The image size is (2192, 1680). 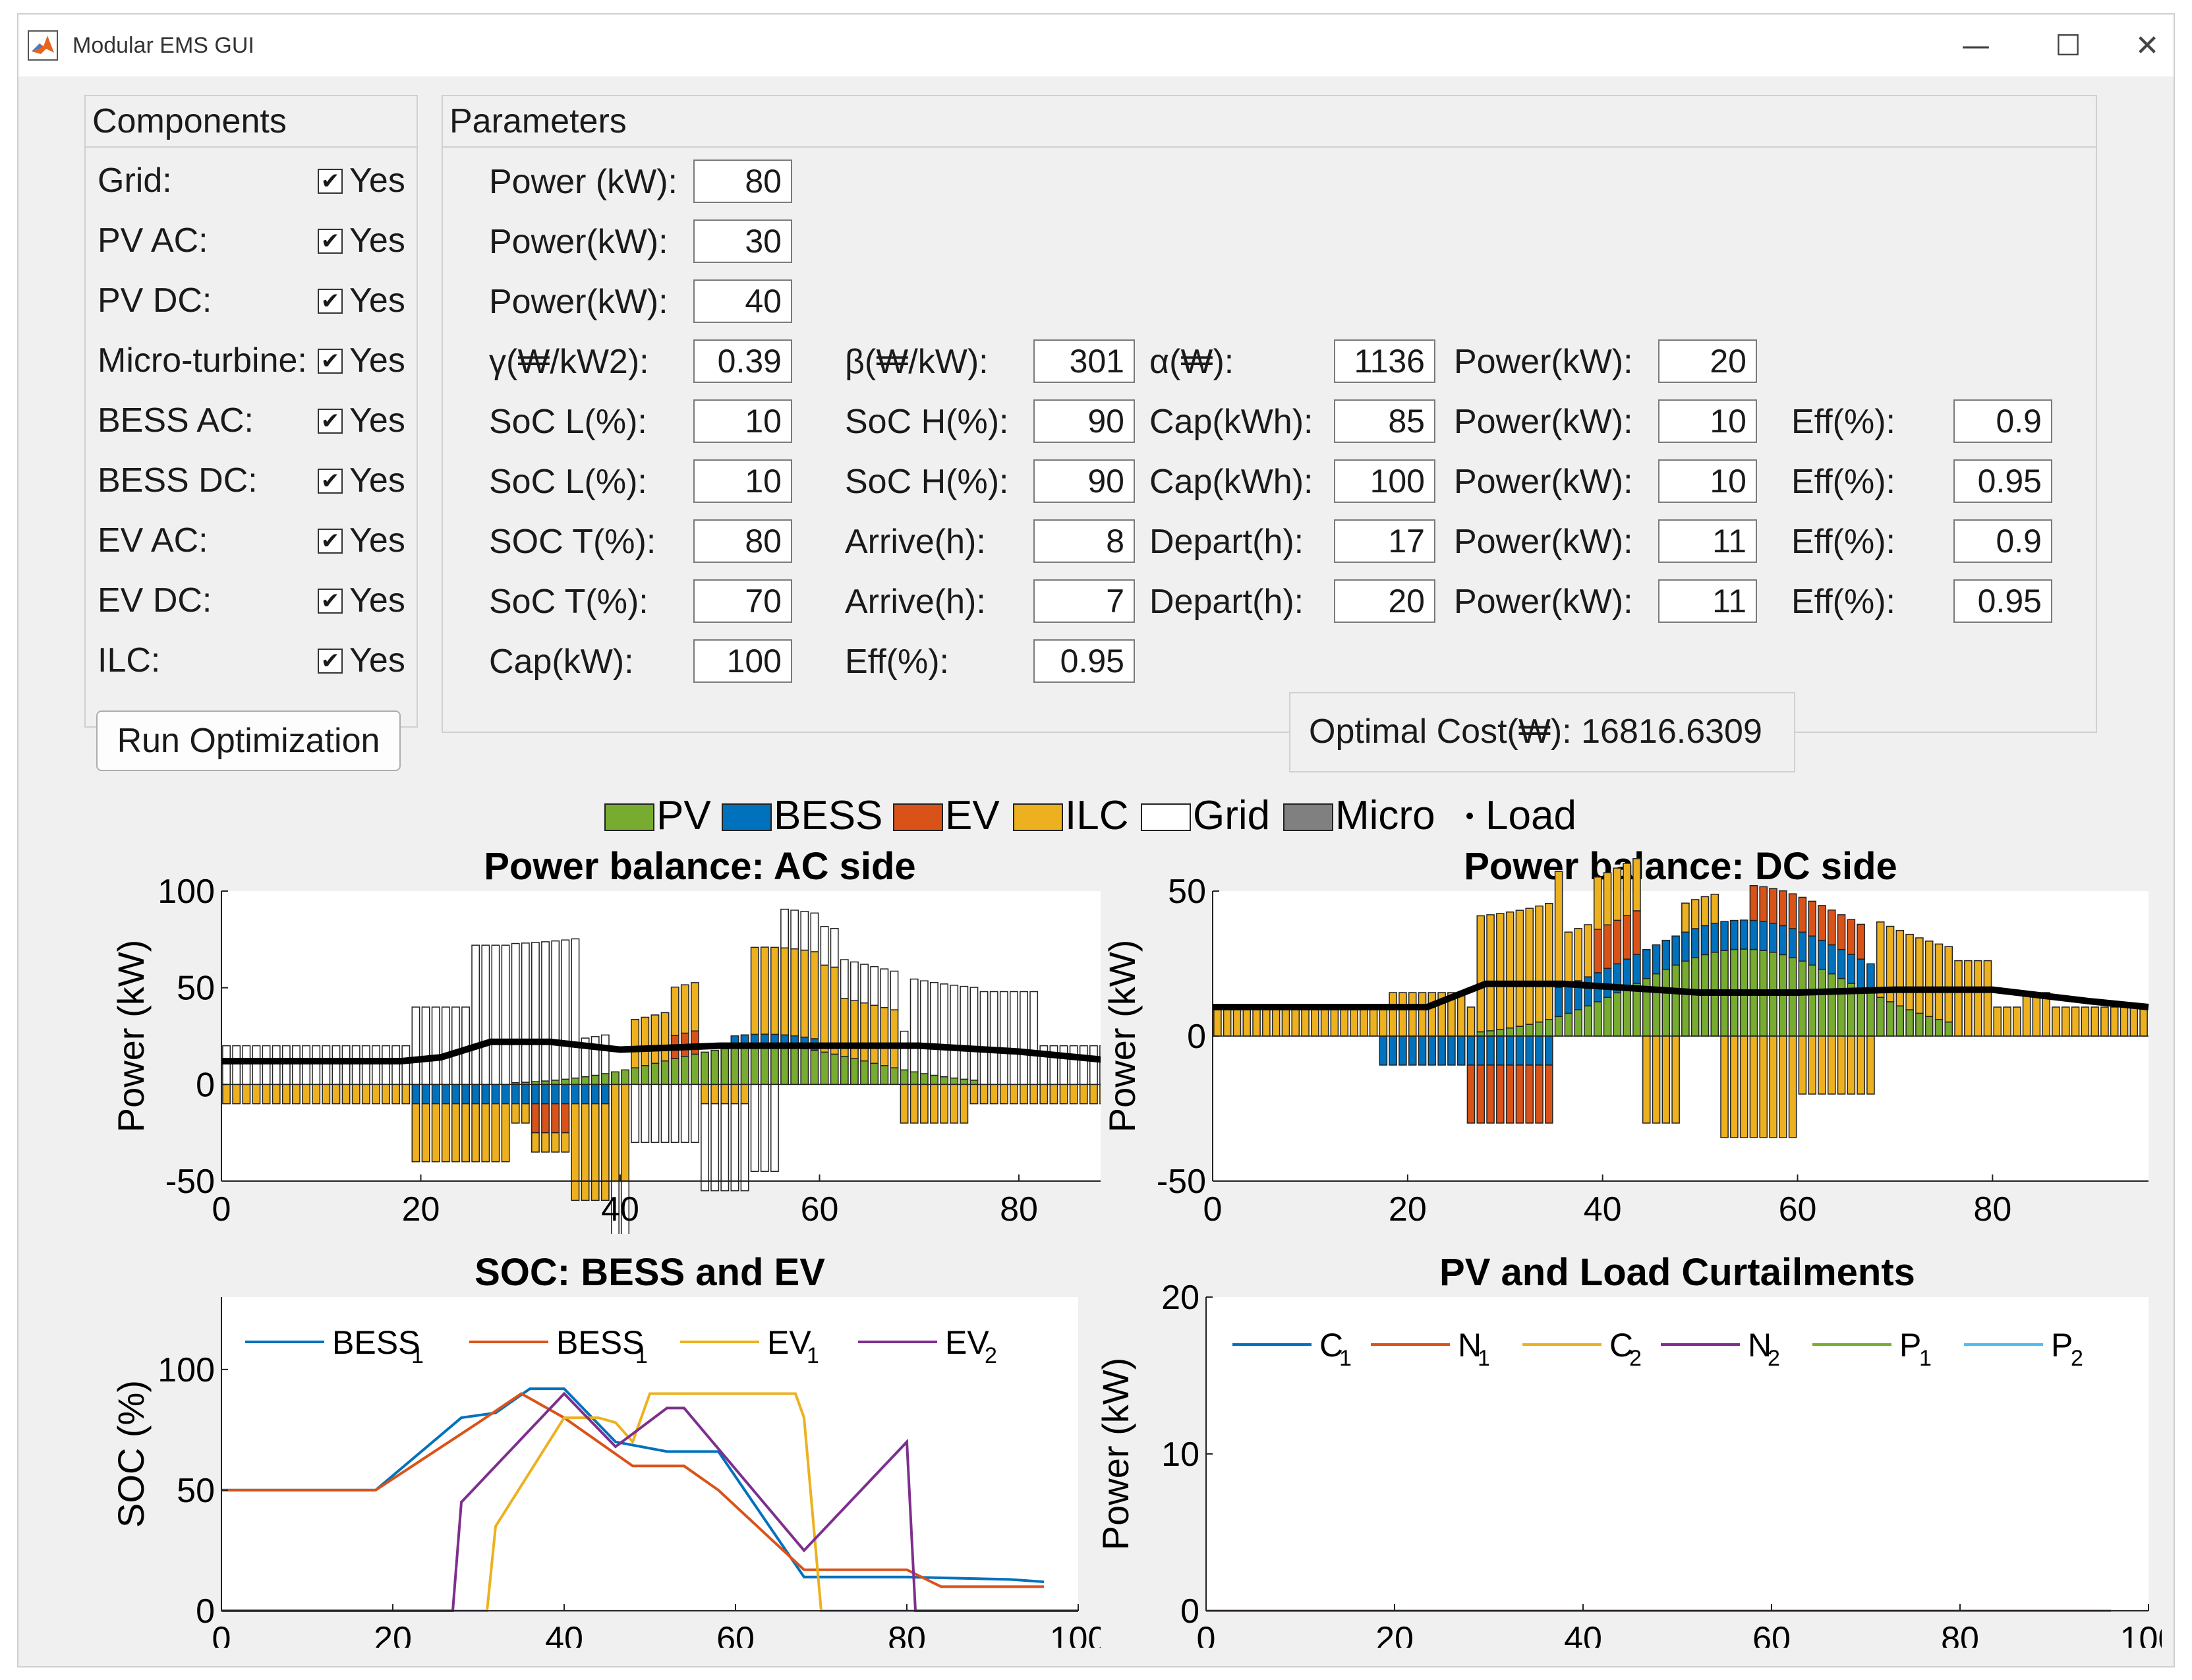 What do you see at coordinates (248, 740) in the screenshot?
I see `run-optimization-button: Run Optimization` at bounding box center [248, 740].